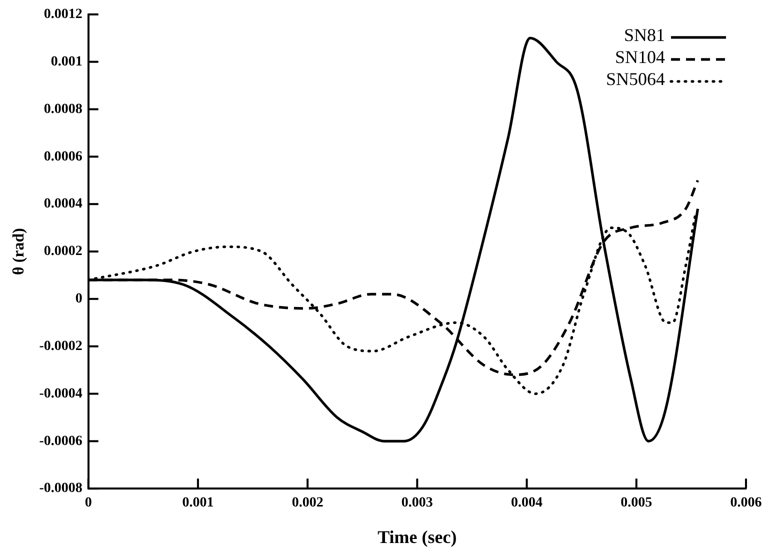 This screenshot has width=770, height=557. What do you see at coordinates (527, 503) in the screenshot?
I see `x-tick-label: 0.004` at bounding box center [527, 503].